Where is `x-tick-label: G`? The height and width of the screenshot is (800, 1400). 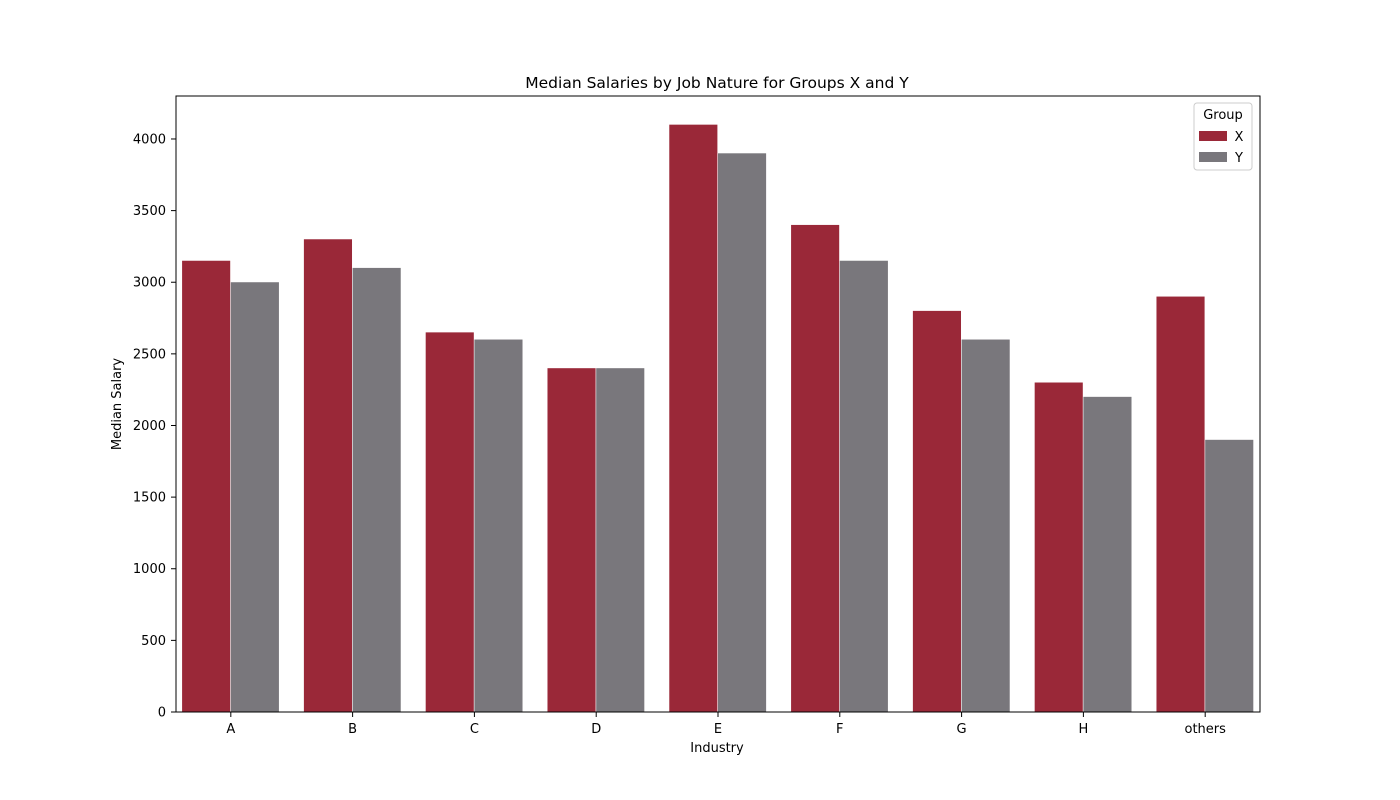 x-tick-label: G is located at coordinates (962, 729).